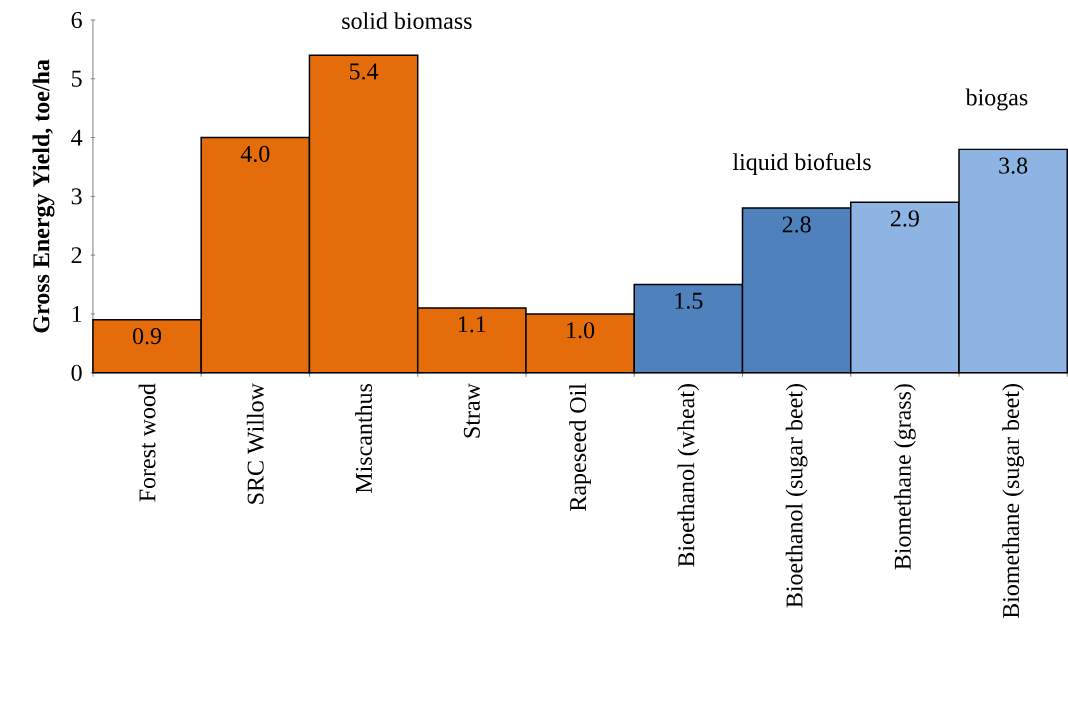  What do you see at coordinates (76, 373) in the screenshot?
I see `y-tick-label: 0` at bounding box center [76, 373].